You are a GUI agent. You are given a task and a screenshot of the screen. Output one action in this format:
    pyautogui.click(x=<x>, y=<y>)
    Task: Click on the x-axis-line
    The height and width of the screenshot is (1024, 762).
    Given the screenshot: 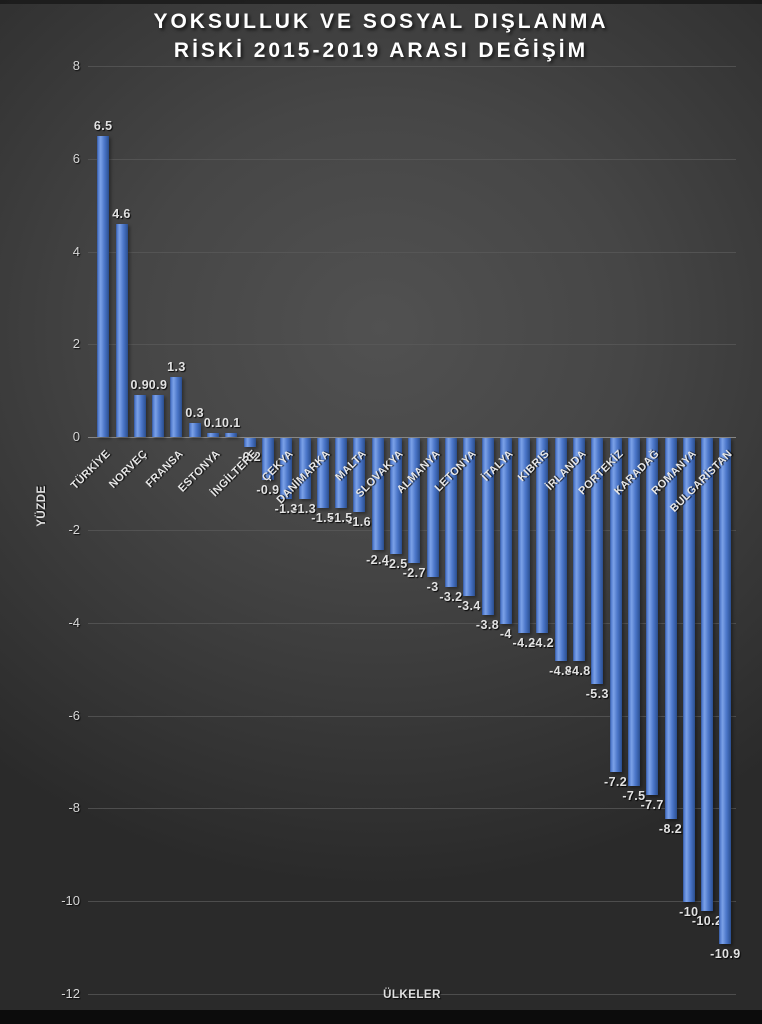 What is the action you would take?
    pyautogui.click(x=412, y=438)
    